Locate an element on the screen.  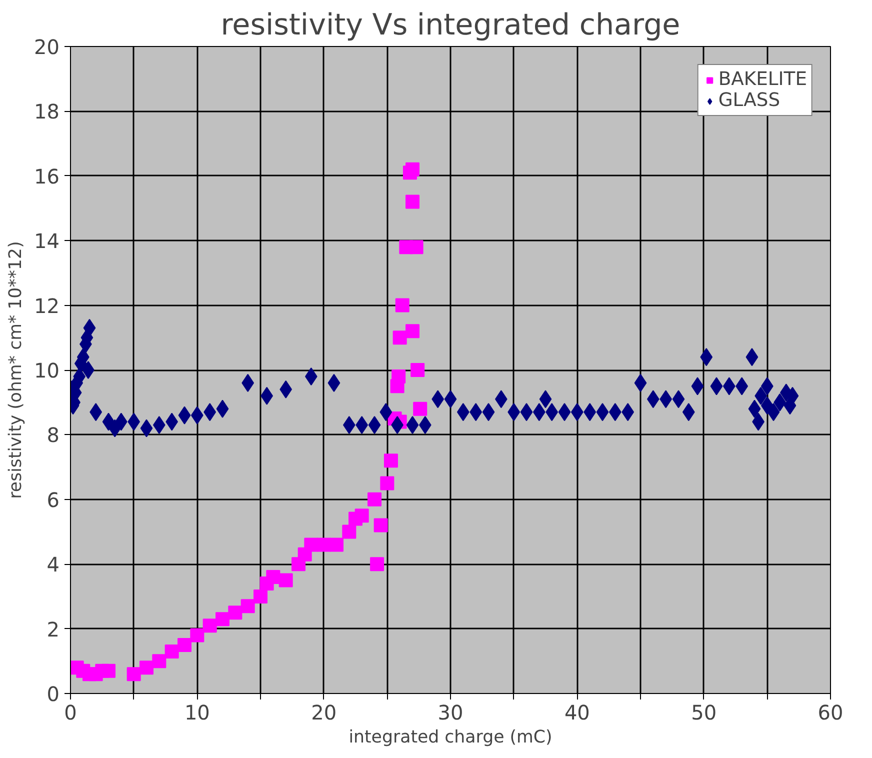
x-tick-label: 60 is located at coordinates (831, 712).